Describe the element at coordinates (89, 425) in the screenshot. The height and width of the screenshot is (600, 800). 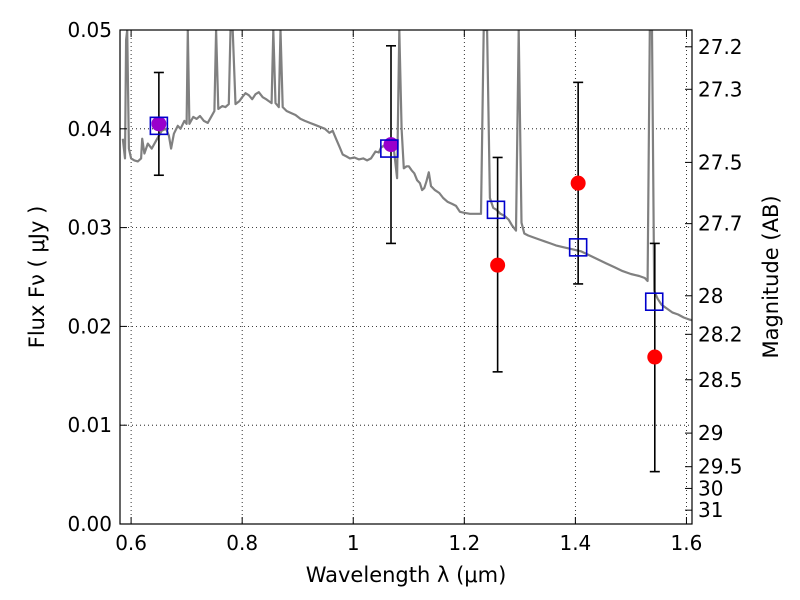
I see `y-tick-label: 0.01` at that location.